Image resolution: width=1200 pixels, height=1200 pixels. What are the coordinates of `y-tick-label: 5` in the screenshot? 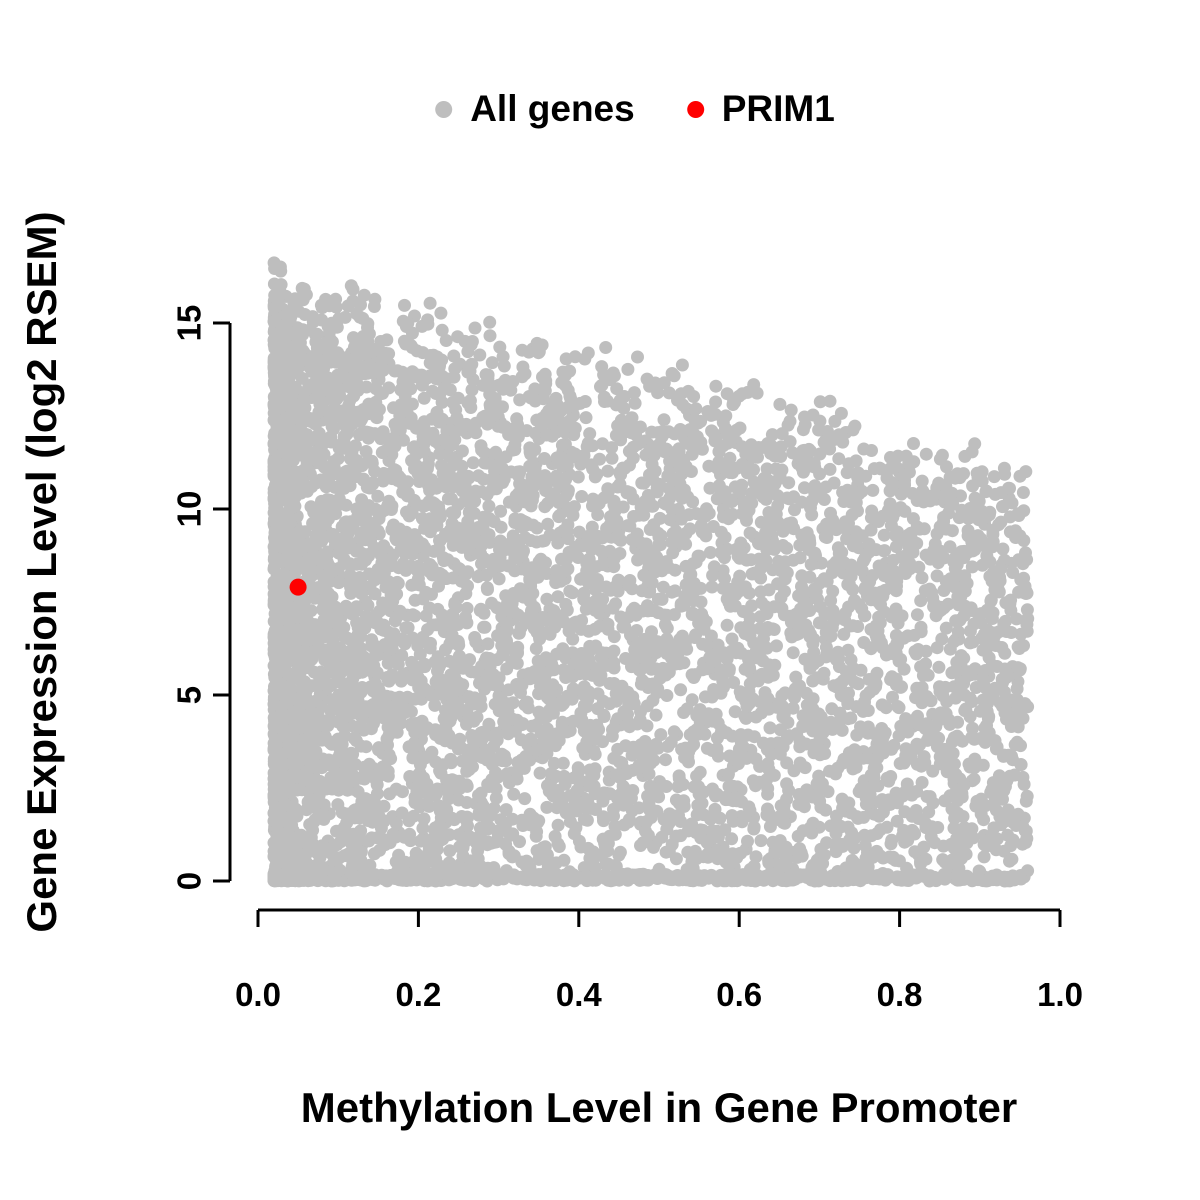 It's located at (189, 695).